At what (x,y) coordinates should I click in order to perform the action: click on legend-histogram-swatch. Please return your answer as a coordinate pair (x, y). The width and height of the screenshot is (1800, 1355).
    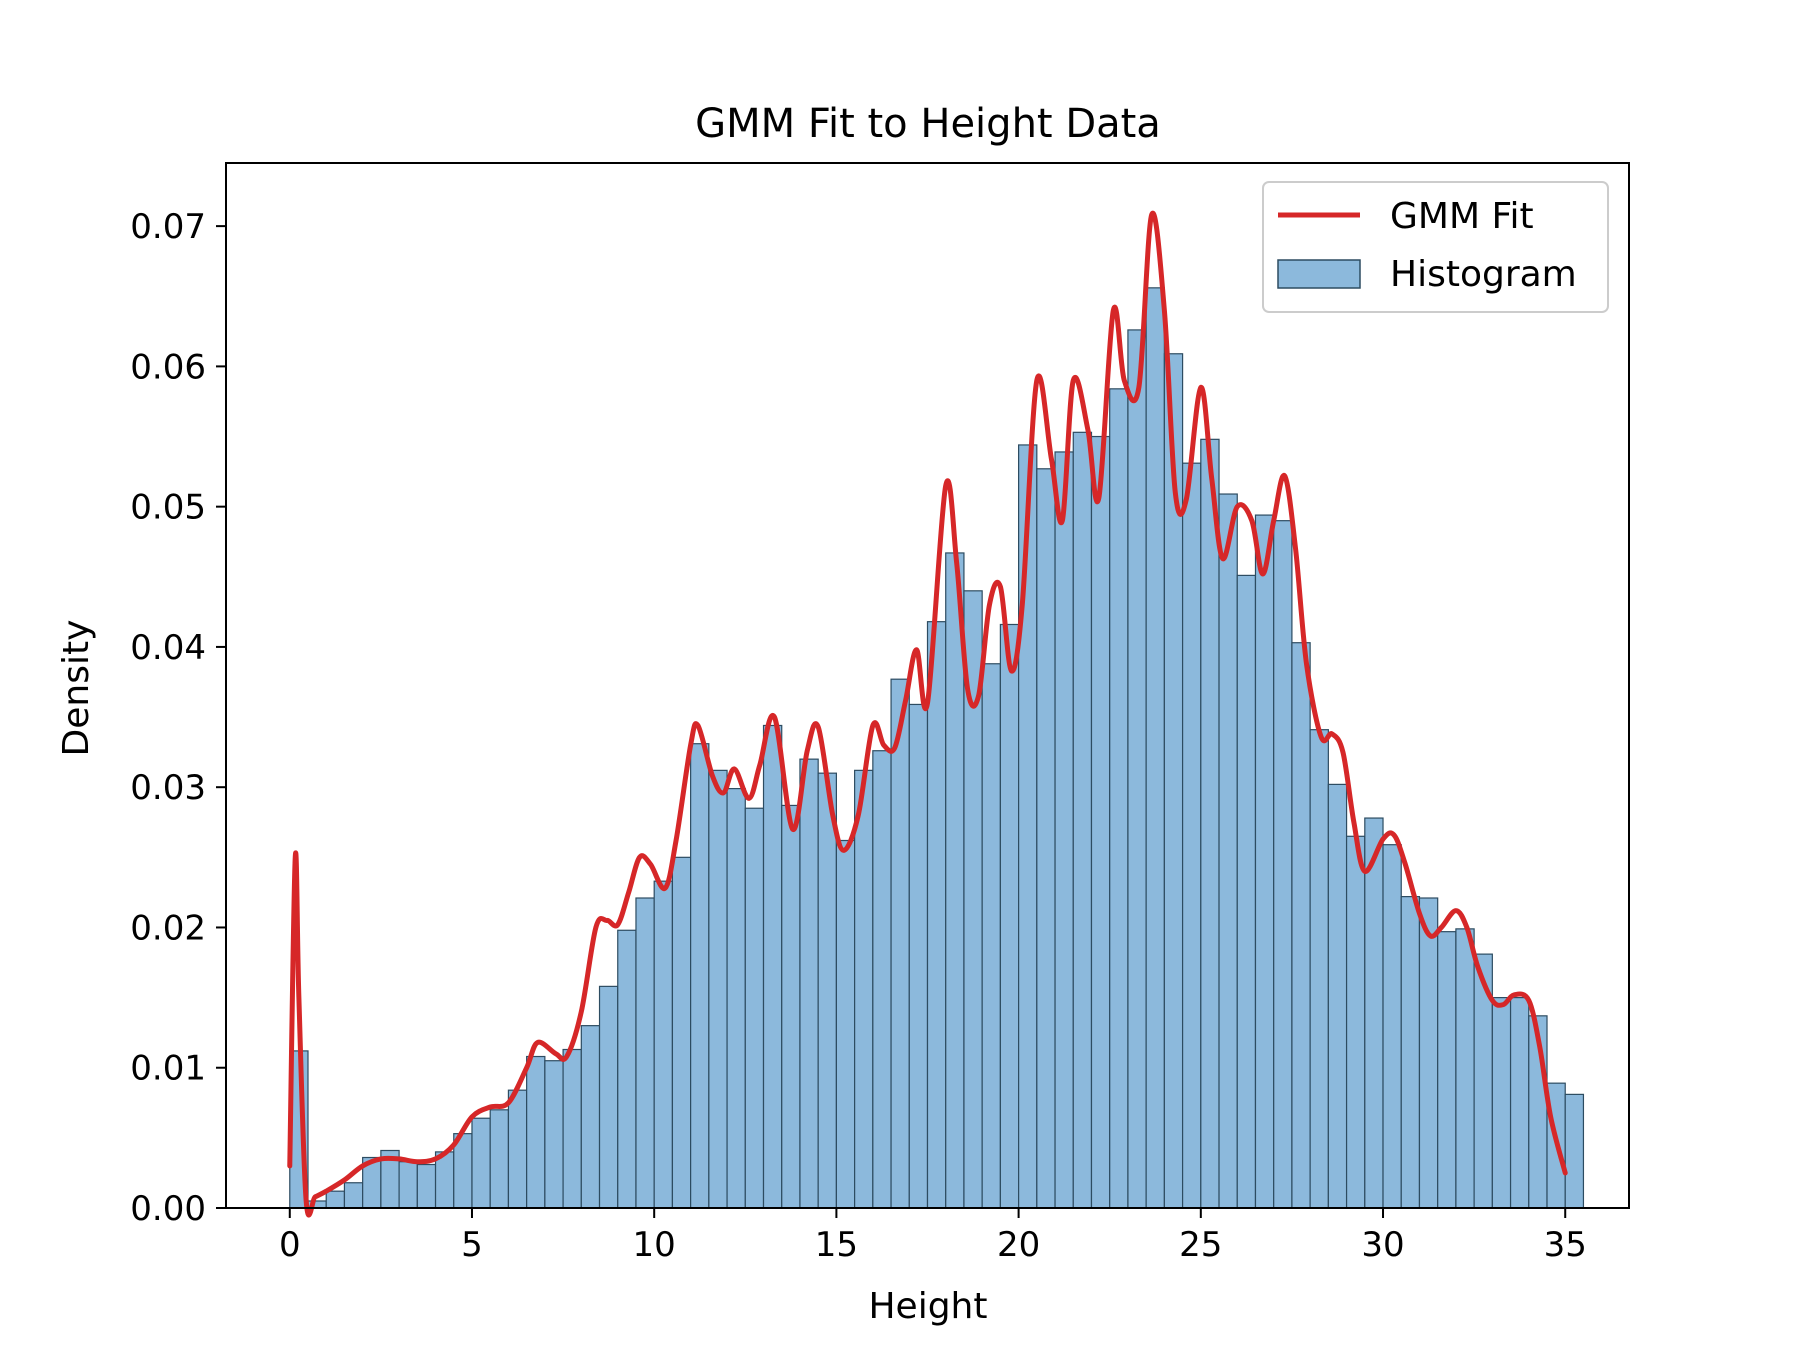
    Looking at the image, I should click on (1319, 274).